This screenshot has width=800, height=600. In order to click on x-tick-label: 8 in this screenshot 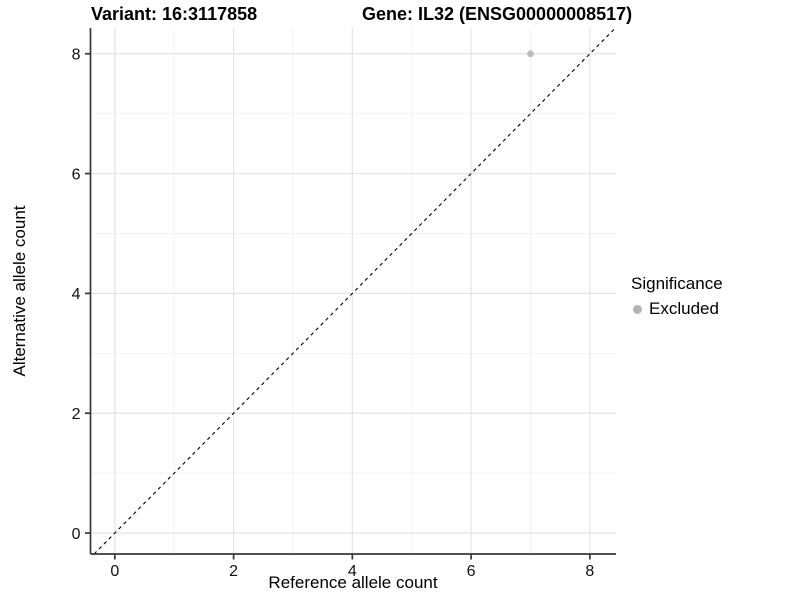, I will do `click(589, 571)`.